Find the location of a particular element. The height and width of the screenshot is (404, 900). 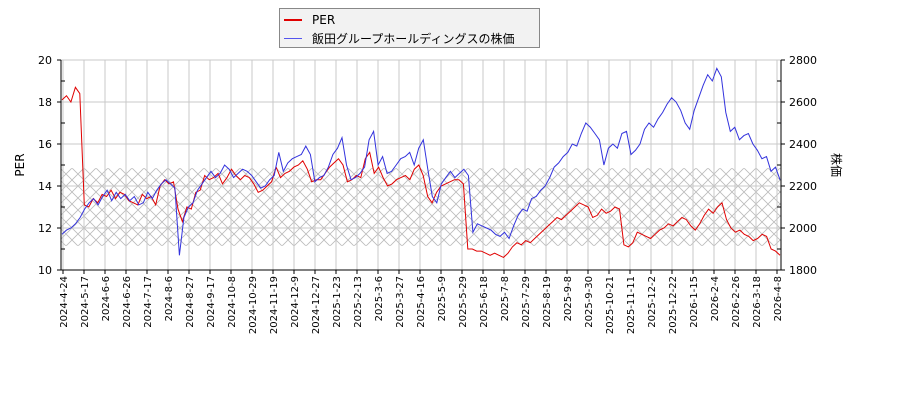

x-tick-label: 2025-12-22 is located at coordinates (673, 305).